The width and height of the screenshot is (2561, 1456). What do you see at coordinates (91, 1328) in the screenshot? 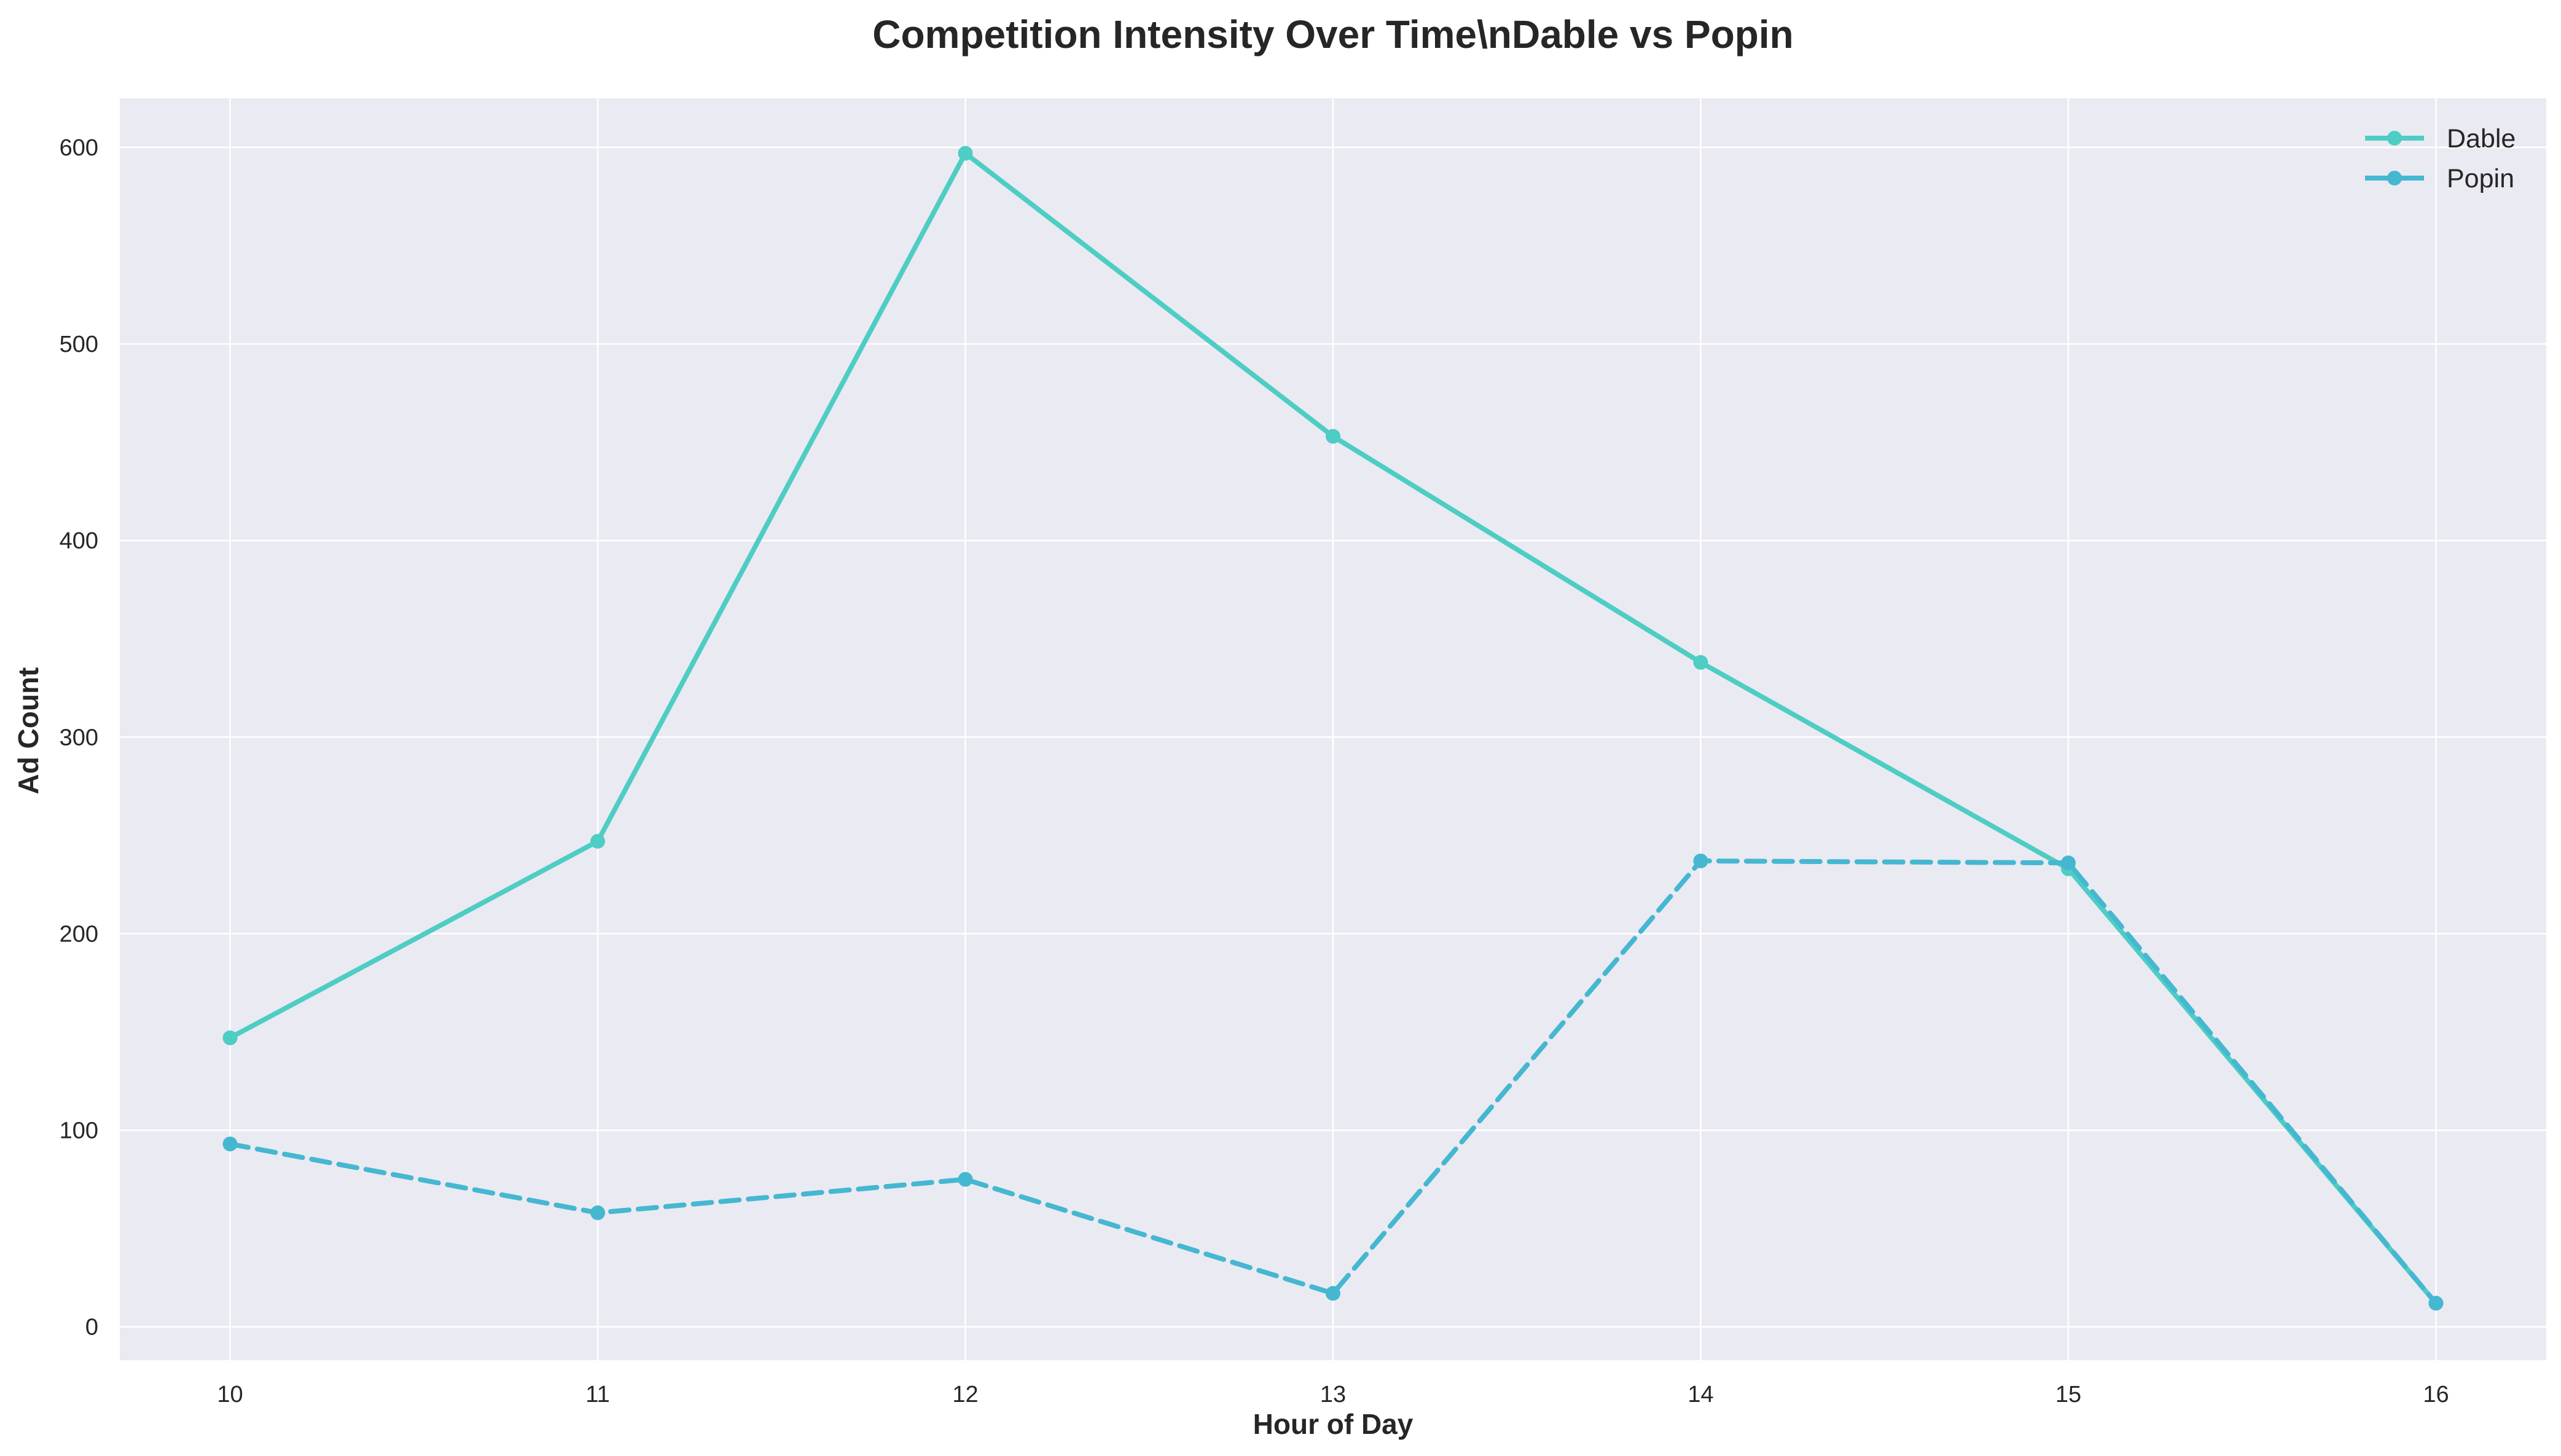
I see `y-tick-label: 0` at bounding box center [91, 1328].